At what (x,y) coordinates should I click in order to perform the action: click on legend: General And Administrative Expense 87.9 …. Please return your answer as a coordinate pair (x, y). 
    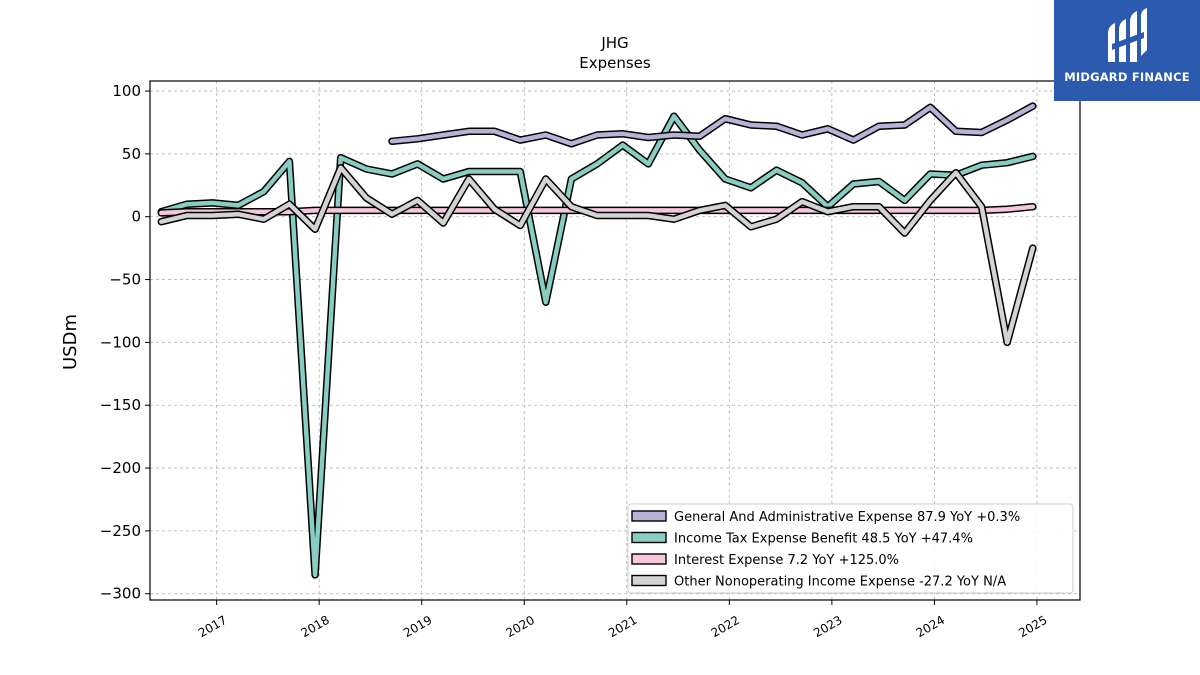
    Looking at the image, I should click on (850, 548).